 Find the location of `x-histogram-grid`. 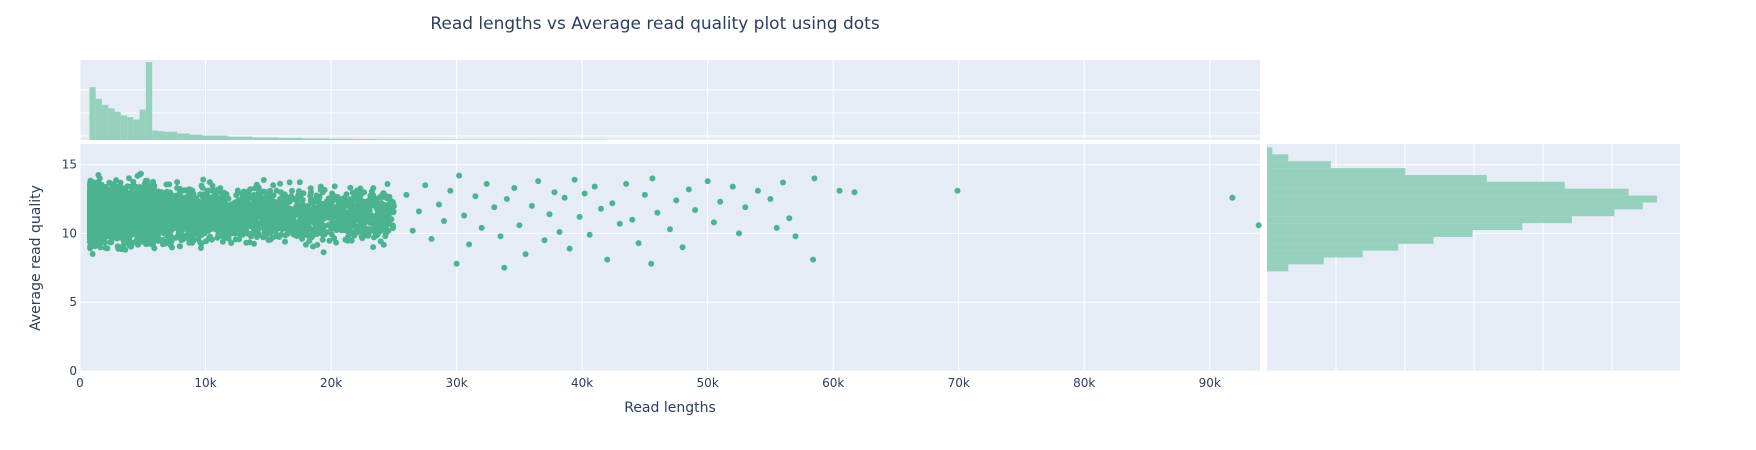

x-histogram-grid is located at coordinates (669, 100).